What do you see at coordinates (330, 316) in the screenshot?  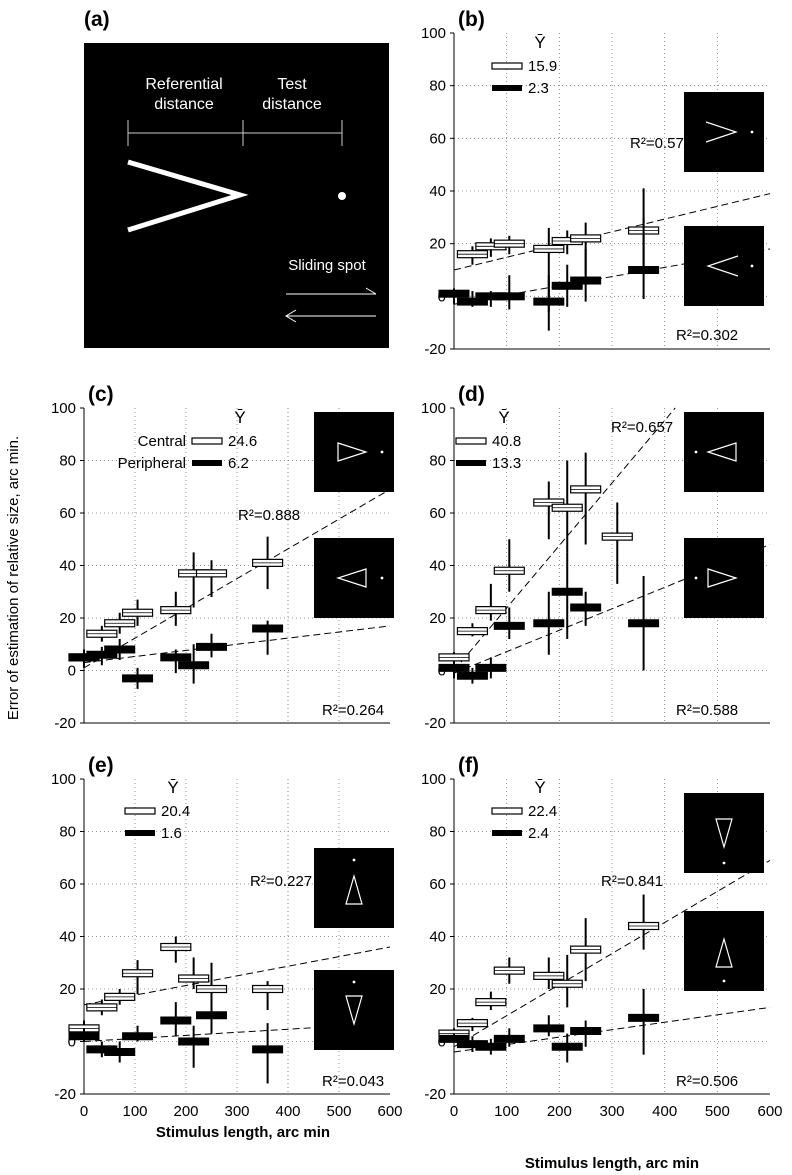 I see `arrow-left-icon` at bounding box center [330, 316].